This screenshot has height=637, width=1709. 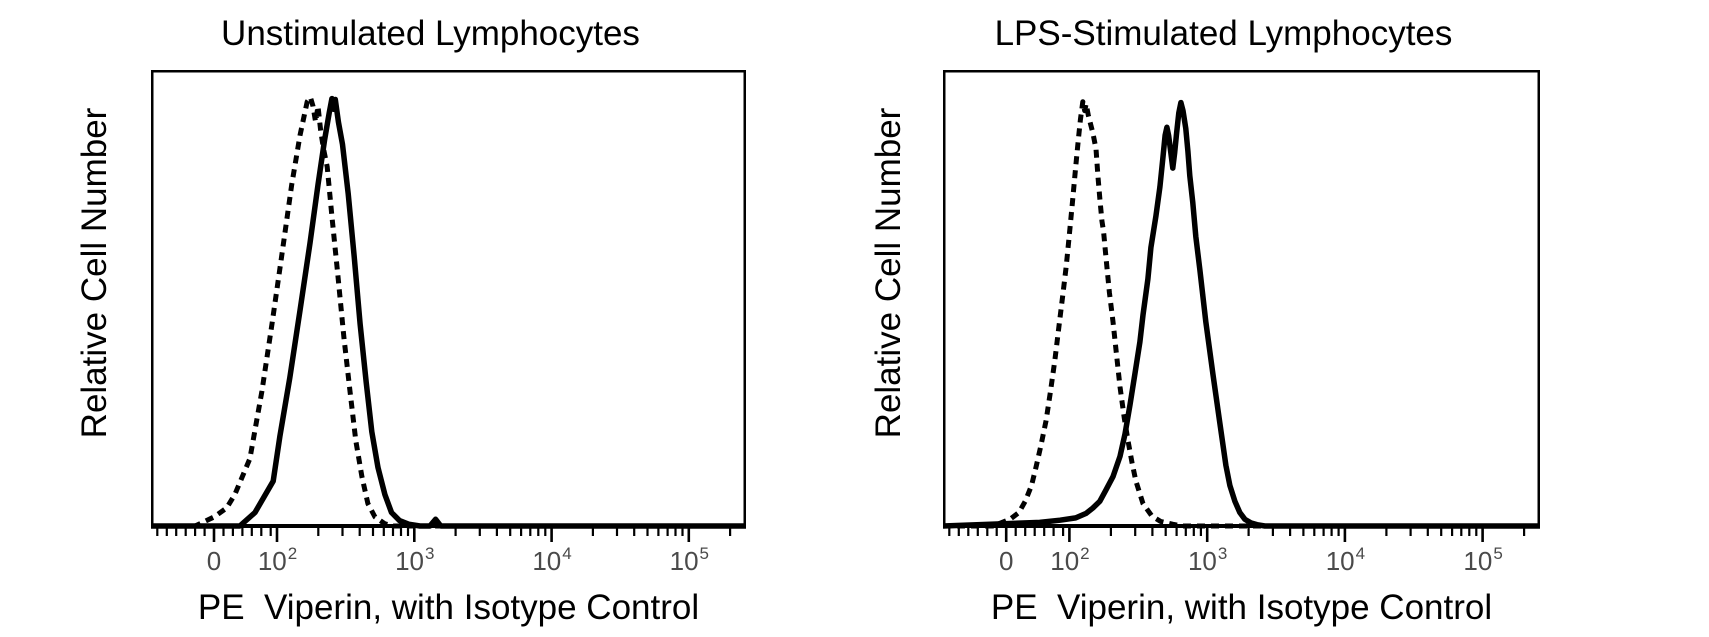 I want to click on panel-title-lps-stimulated: LPS-Stimulated Lymphocytes, so click(x=1223, y=33).